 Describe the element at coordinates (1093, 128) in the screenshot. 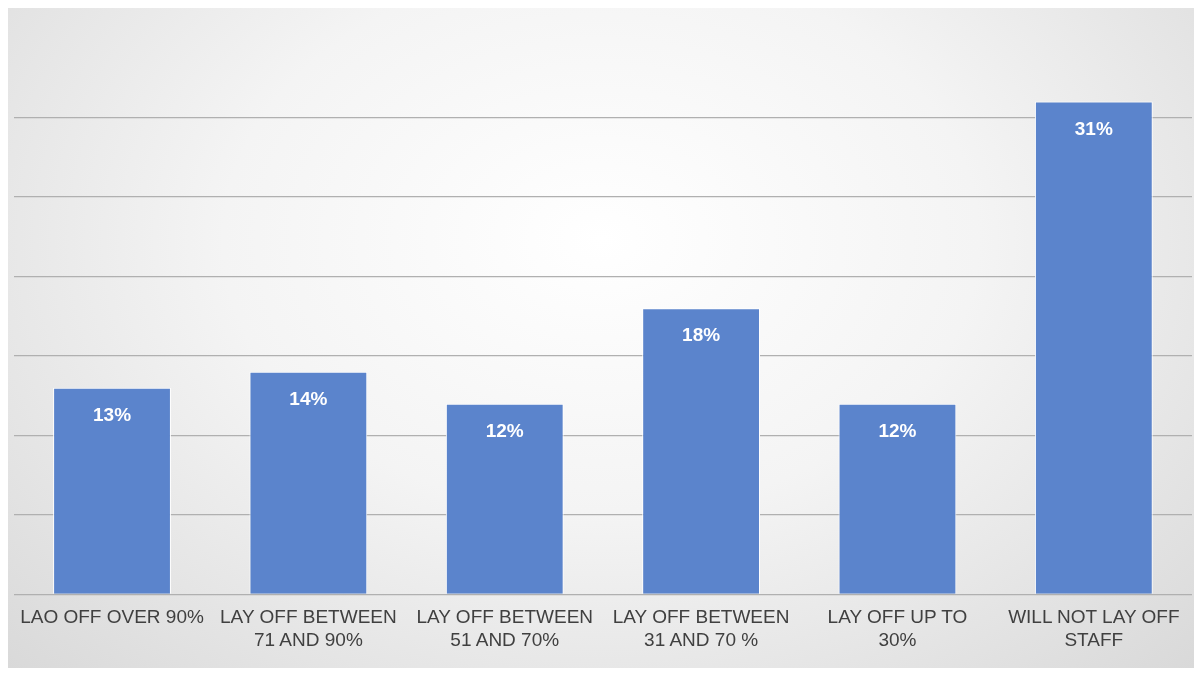

I see `data-label: 31%` at that location.